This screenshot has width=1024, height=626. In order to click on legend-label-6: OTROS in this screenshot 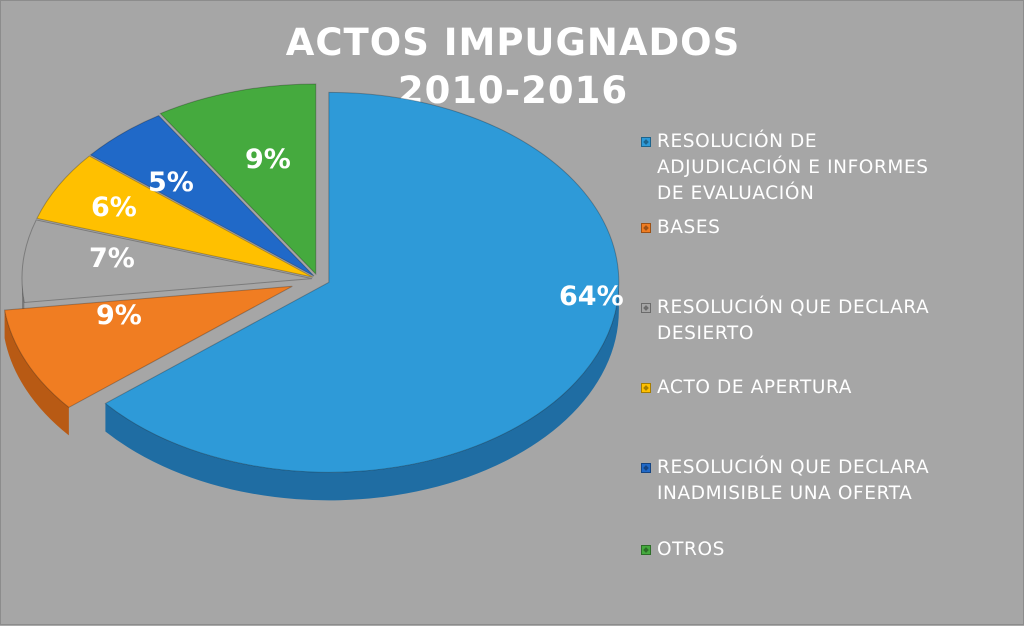, I will do `click(691, 550)`.